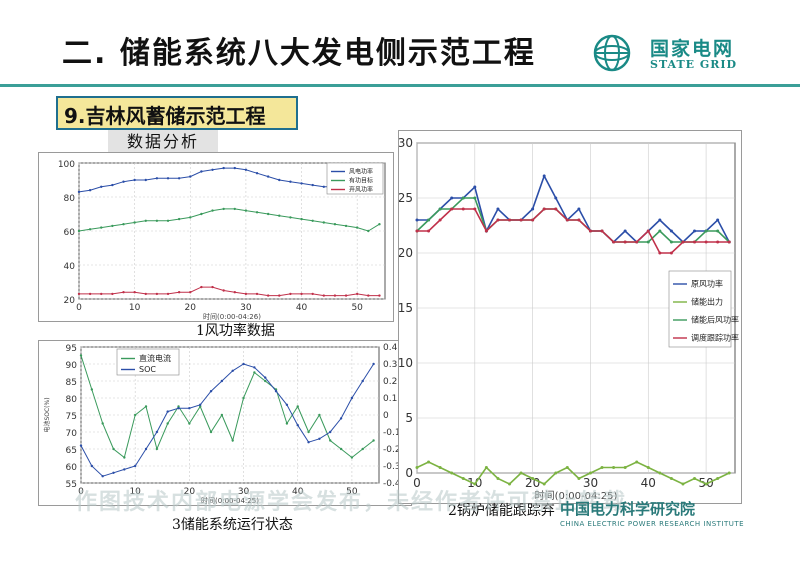 The image size is (800, 562). I want to click on y-tick-label: 55, so click(71, 485).